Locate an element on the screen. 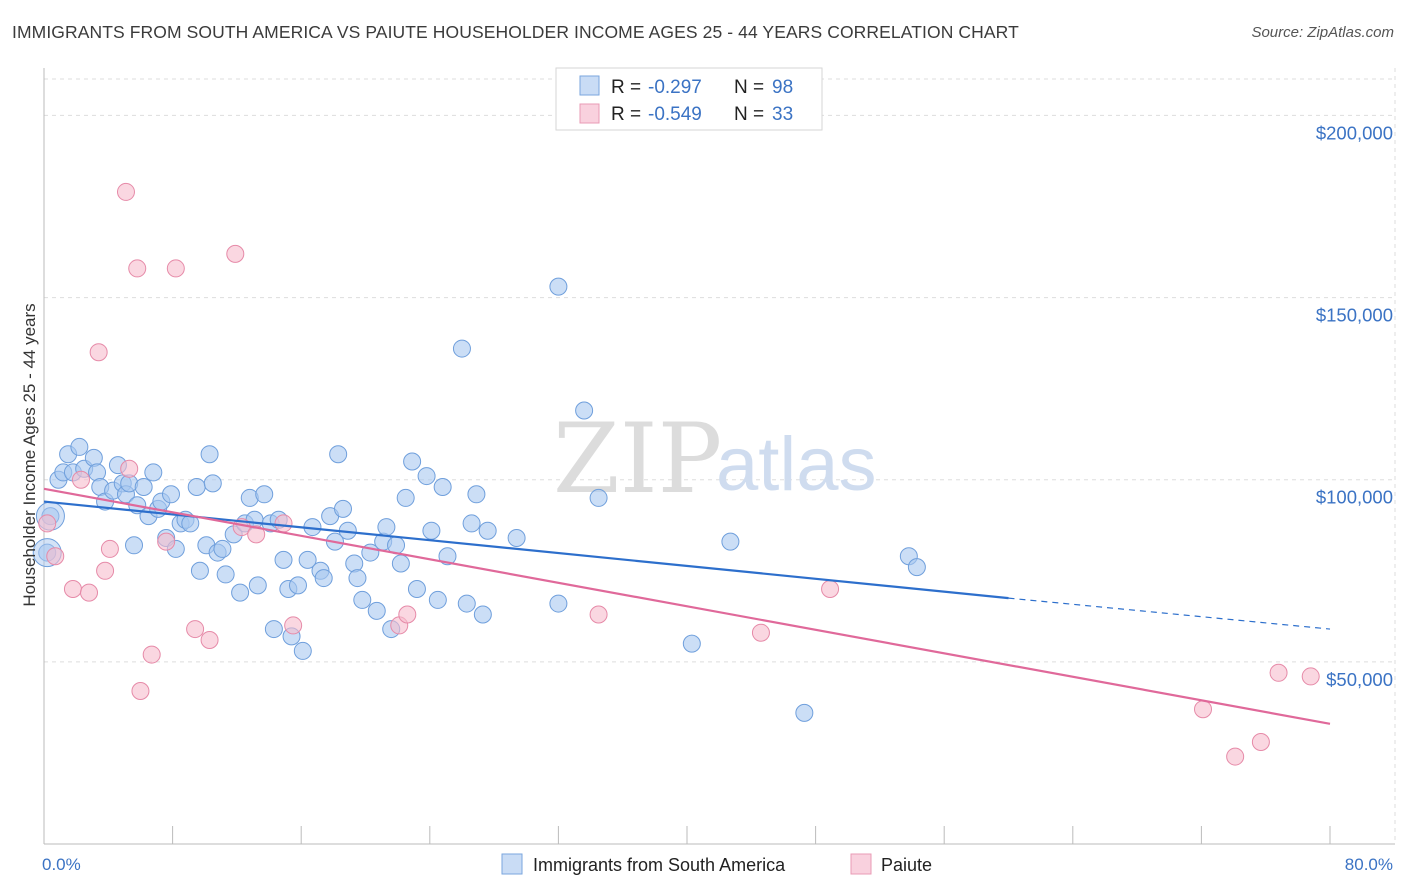 This screenshot has height=892, width=1406. source-label: Source: ZipAtlas.com is located at coordinates (1322, 32).